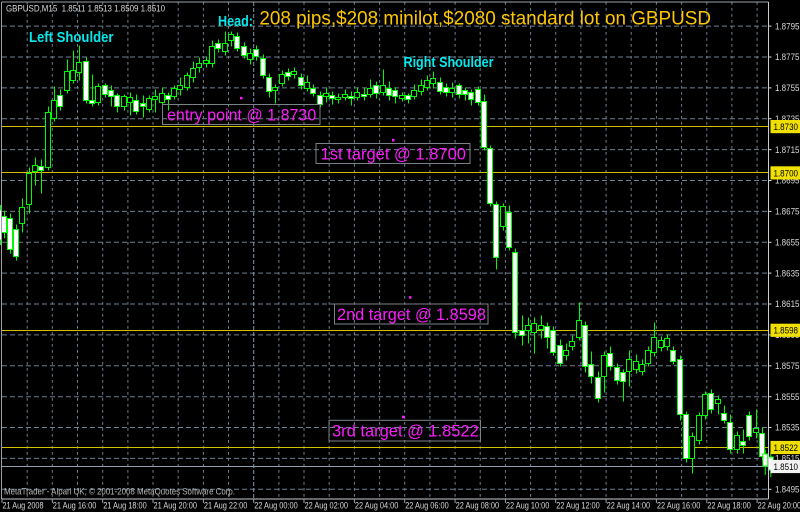 This screenshot has width=800, height=512. Describe the element at coordinates (787, 397) in the screenshot. I see `svg-text: 1.8555` at that location.